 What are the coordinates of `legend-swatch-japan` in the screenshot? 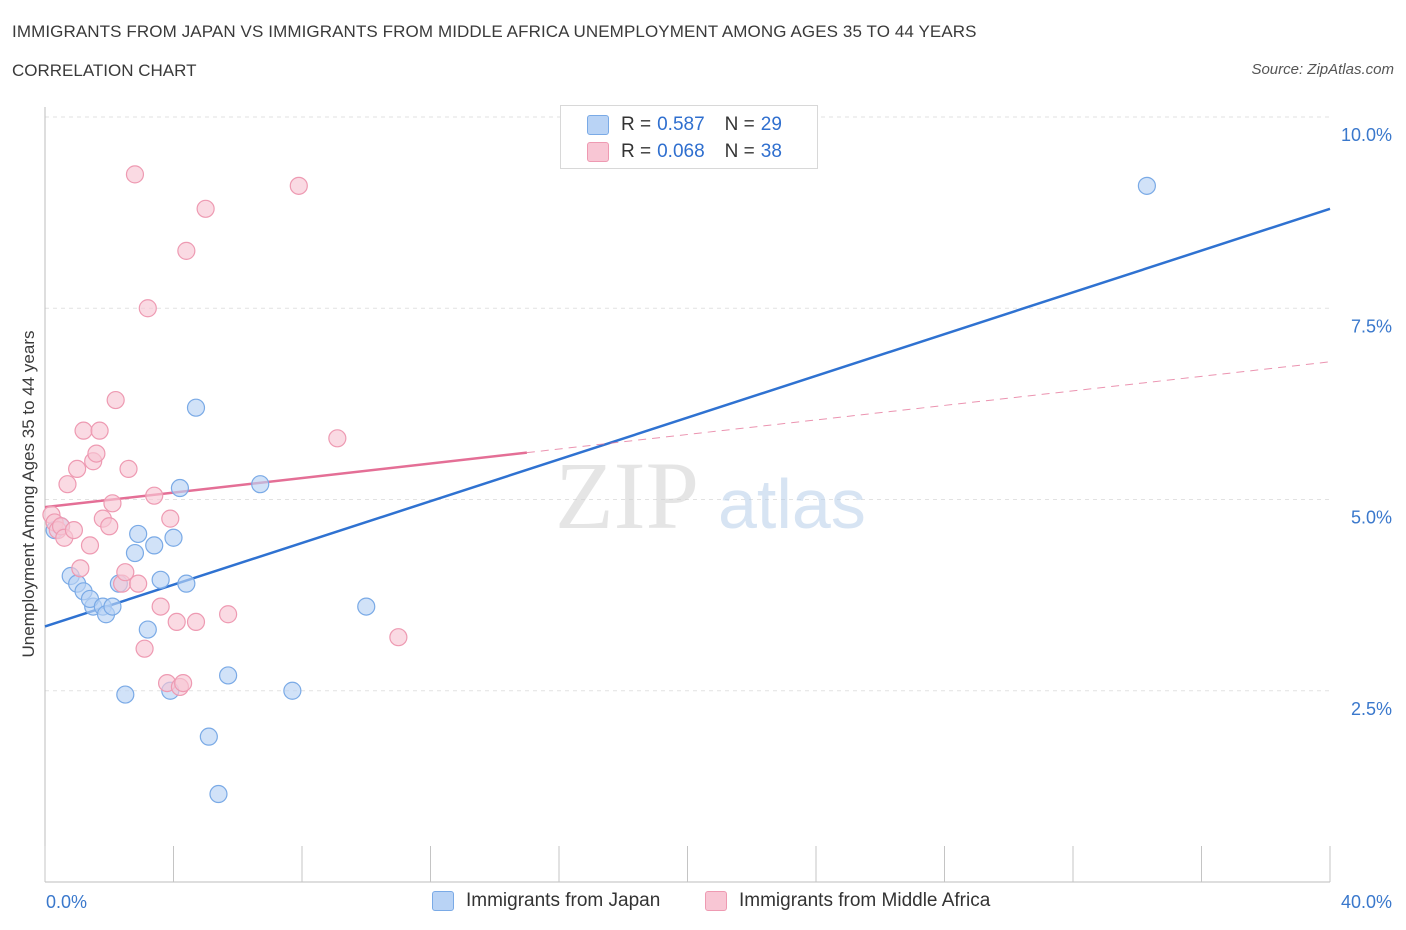 It's located at (598, 125).